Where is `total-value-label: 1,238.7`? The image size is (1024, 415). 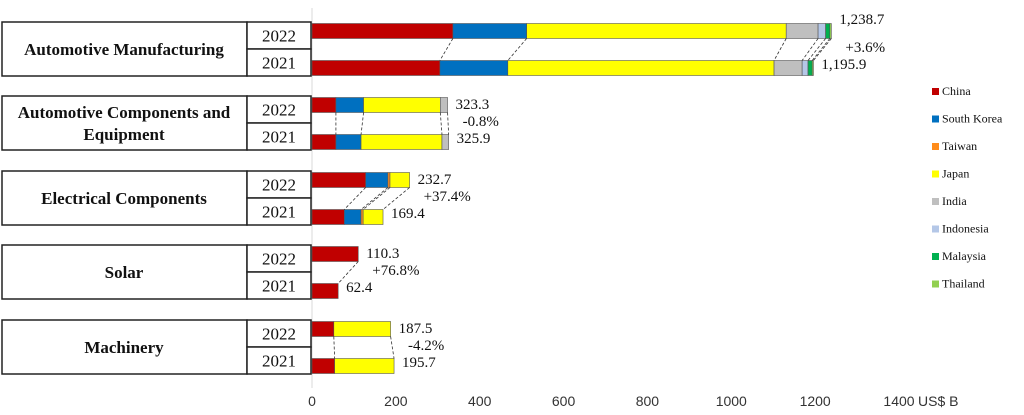
total-value-label: 1,238.7 is located at coordinates (862, 20).